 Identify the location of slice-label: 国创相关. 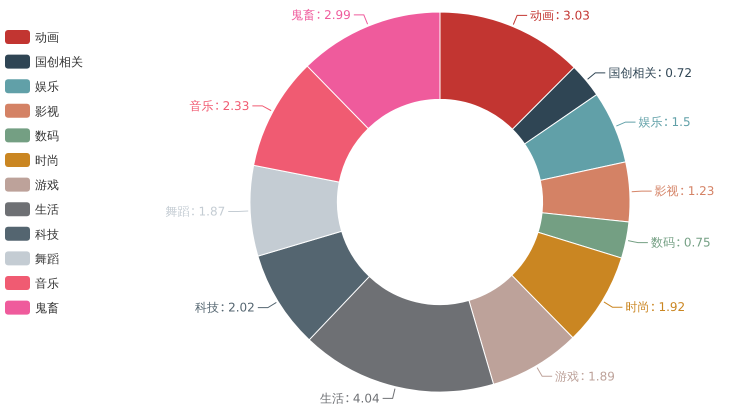
(632, 73).